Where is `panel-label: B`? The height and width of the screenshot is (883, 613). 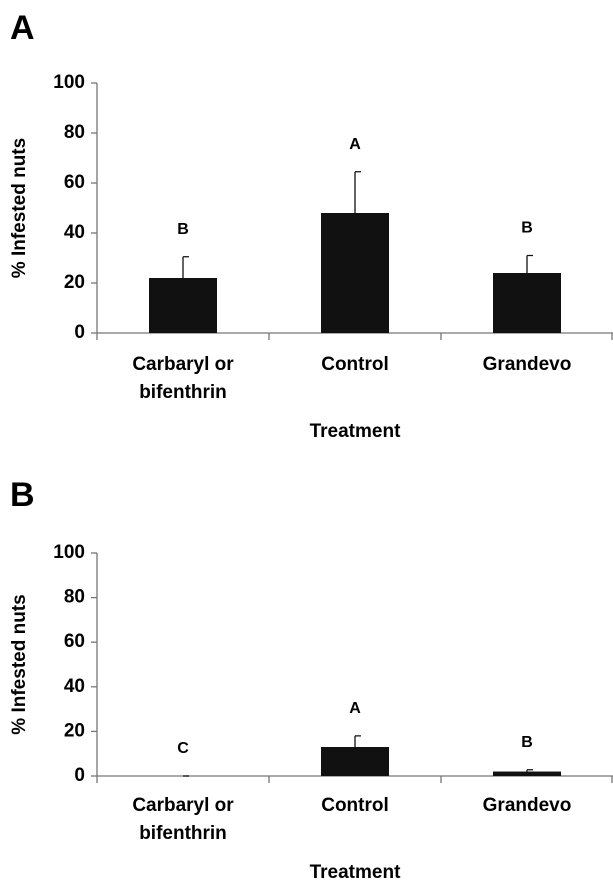 panel-label: B is located at coordinates (22, 495).